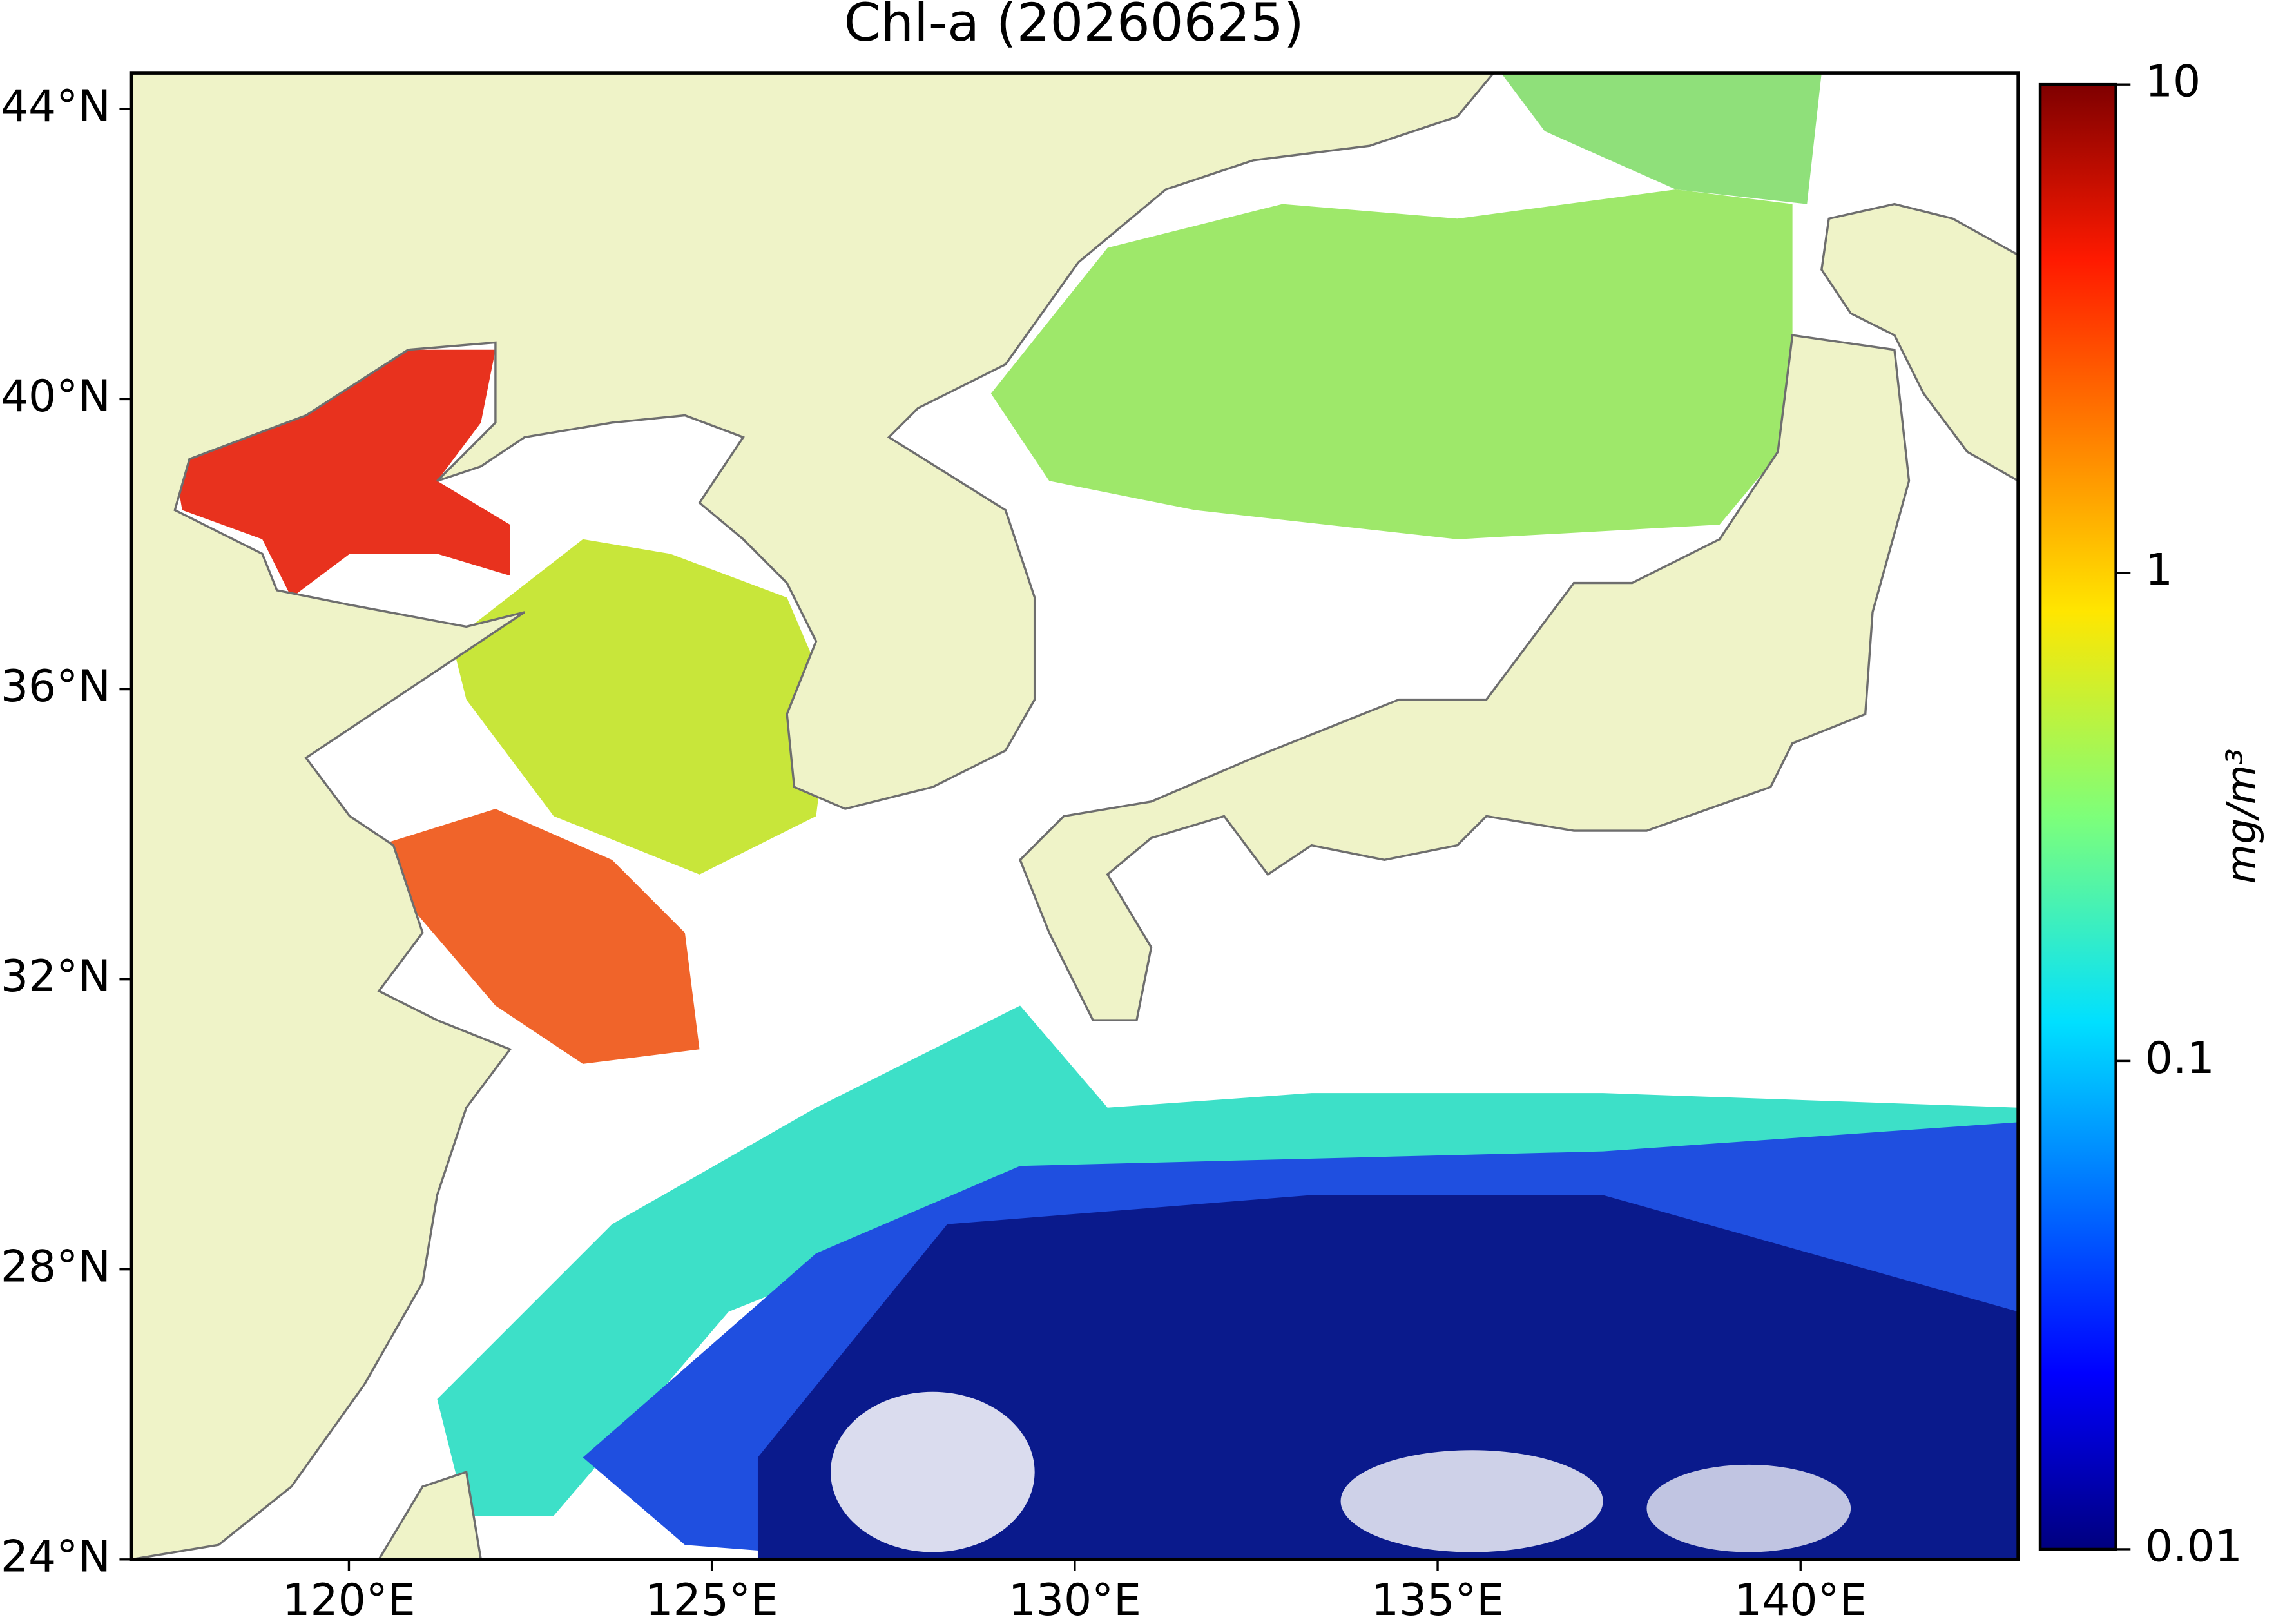 The image size is (2285, 1624). Describe the element at coordinates (1437, 1599) in the screenshot. I see `x-tick-label: 135°E` at that location.